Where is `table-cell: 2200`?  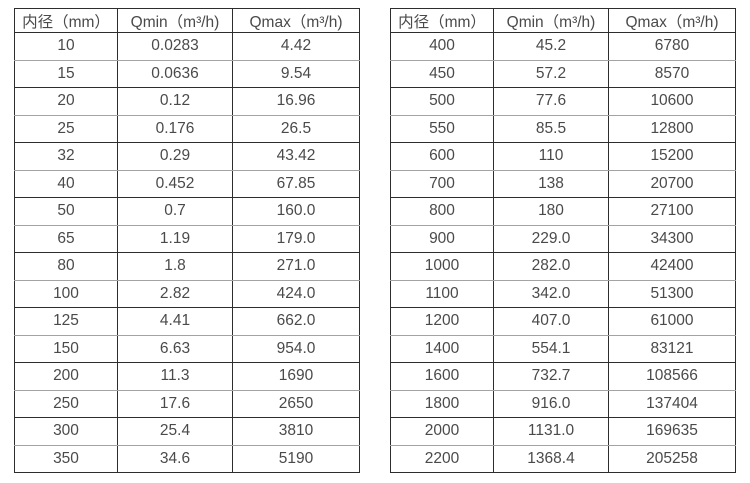 table-cell: 2200 is located at coordinates (442, 458).